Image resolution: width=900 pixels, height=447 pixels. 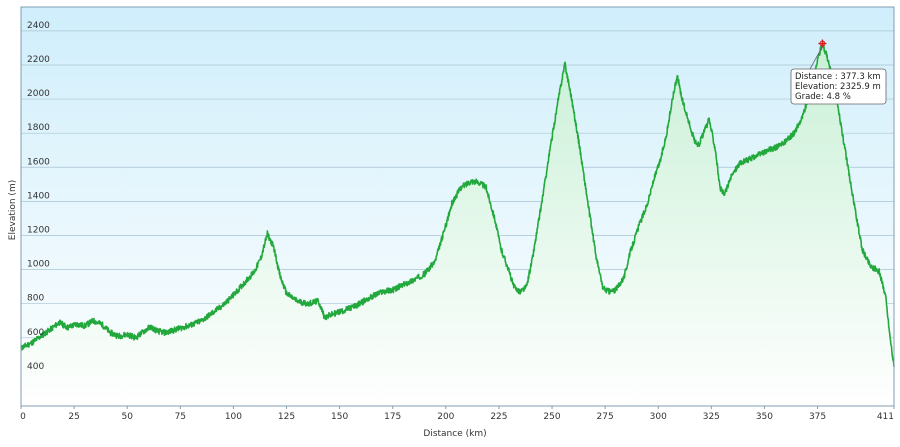 I want to click on x-tick-label: 411, so click(x=885, y=417).